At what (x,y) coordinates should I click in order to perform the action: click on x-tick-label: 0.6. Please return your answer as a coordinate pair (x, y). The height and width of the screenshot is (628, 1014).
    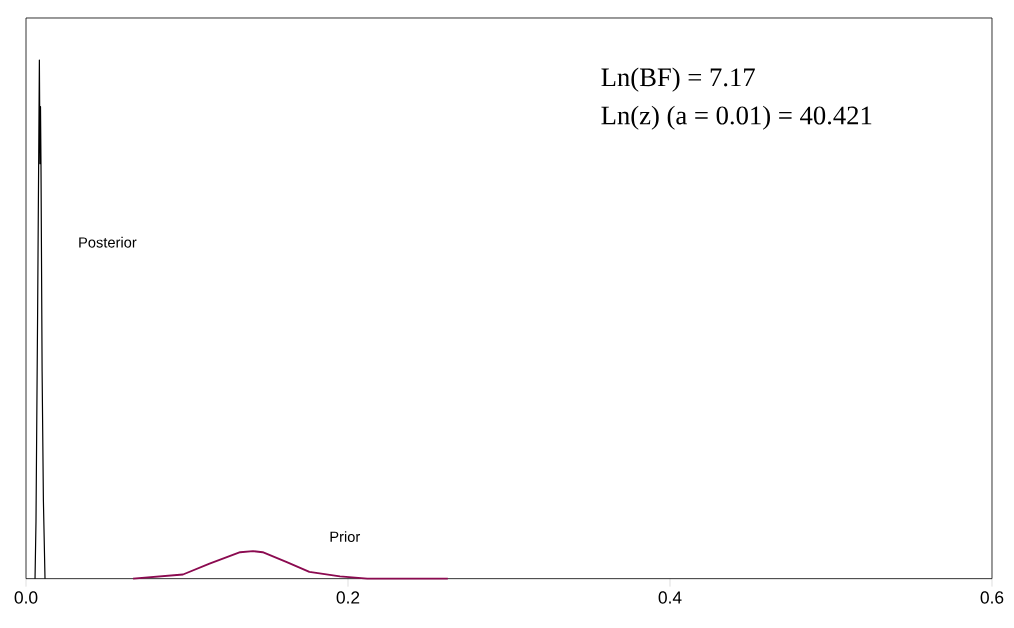
    Looking at the image, I should click on (992, 597).